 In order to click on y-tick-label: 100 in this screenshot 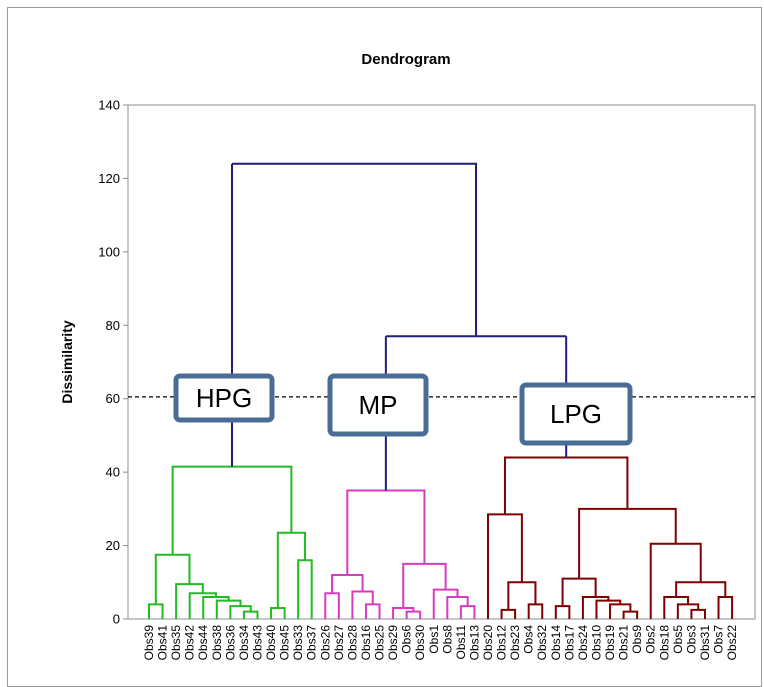, I will do `click(109, 251)`.